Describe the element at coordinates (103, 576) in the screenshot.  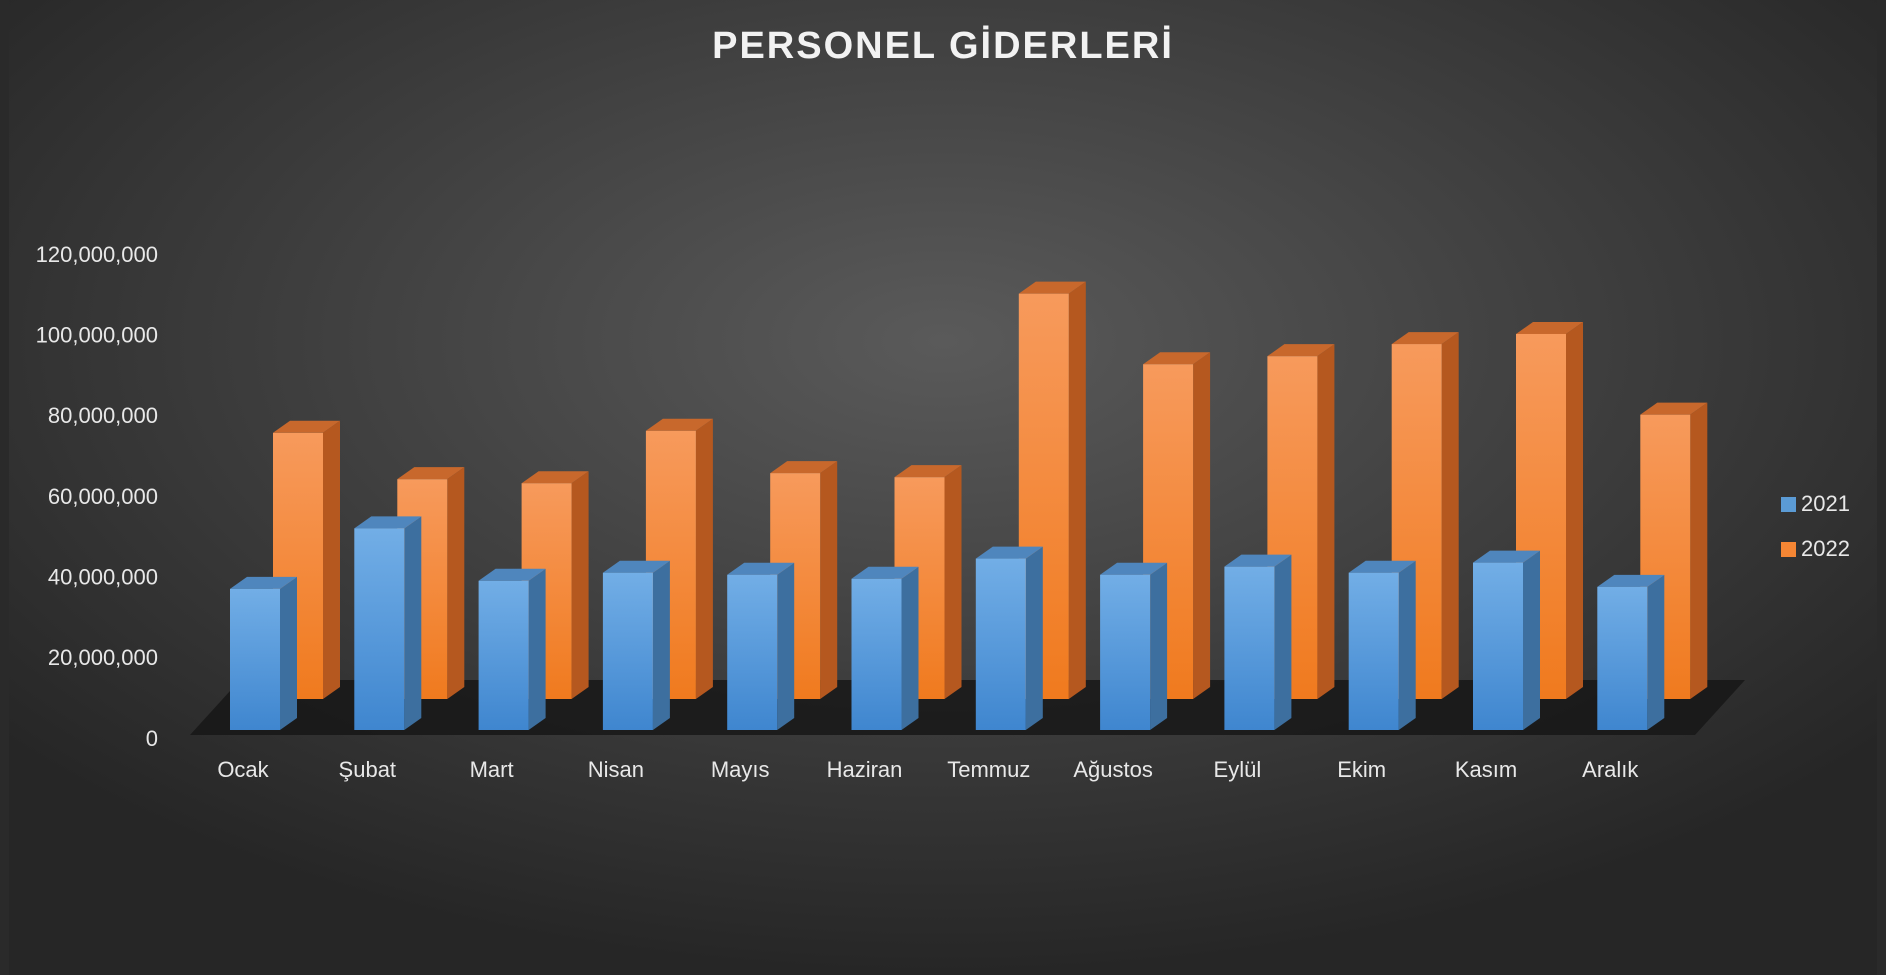
I see `y-tick-label: 40,000,000` at that location.